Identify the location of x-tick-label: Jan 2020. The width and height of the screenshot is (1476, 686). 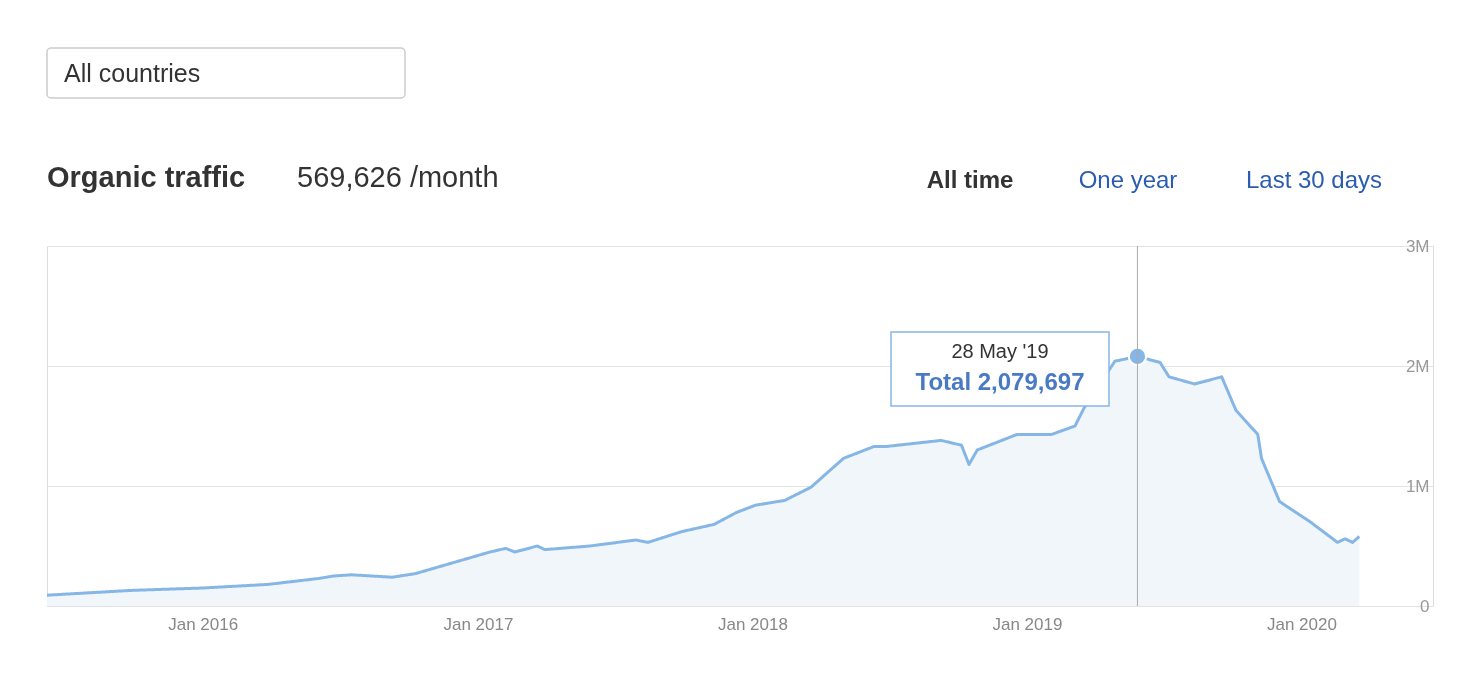
(1301, 624).